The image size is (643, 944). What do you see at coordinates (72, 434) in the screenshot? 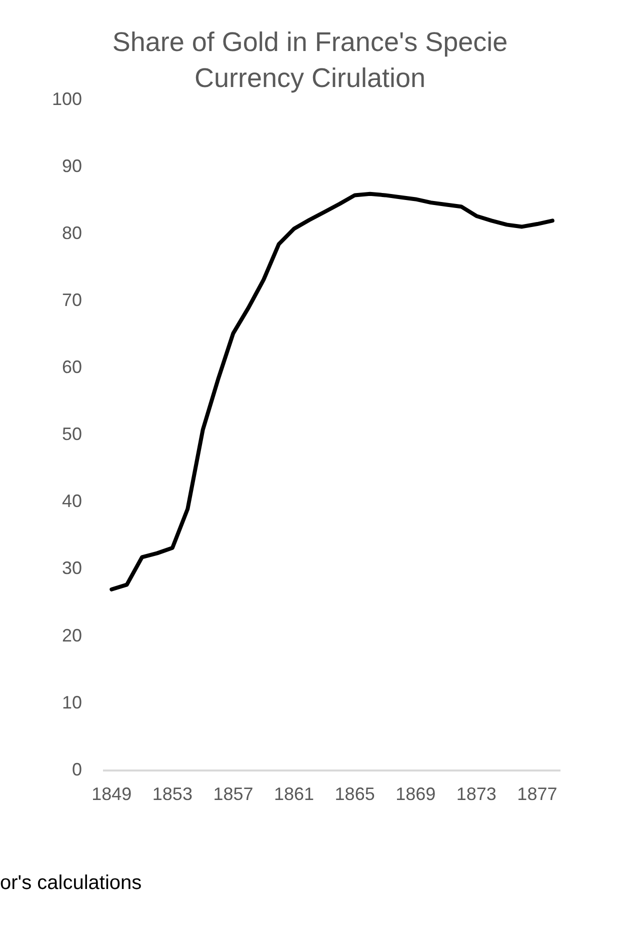
I see `y-tick-label: 50` at bounding box center [72, 434].